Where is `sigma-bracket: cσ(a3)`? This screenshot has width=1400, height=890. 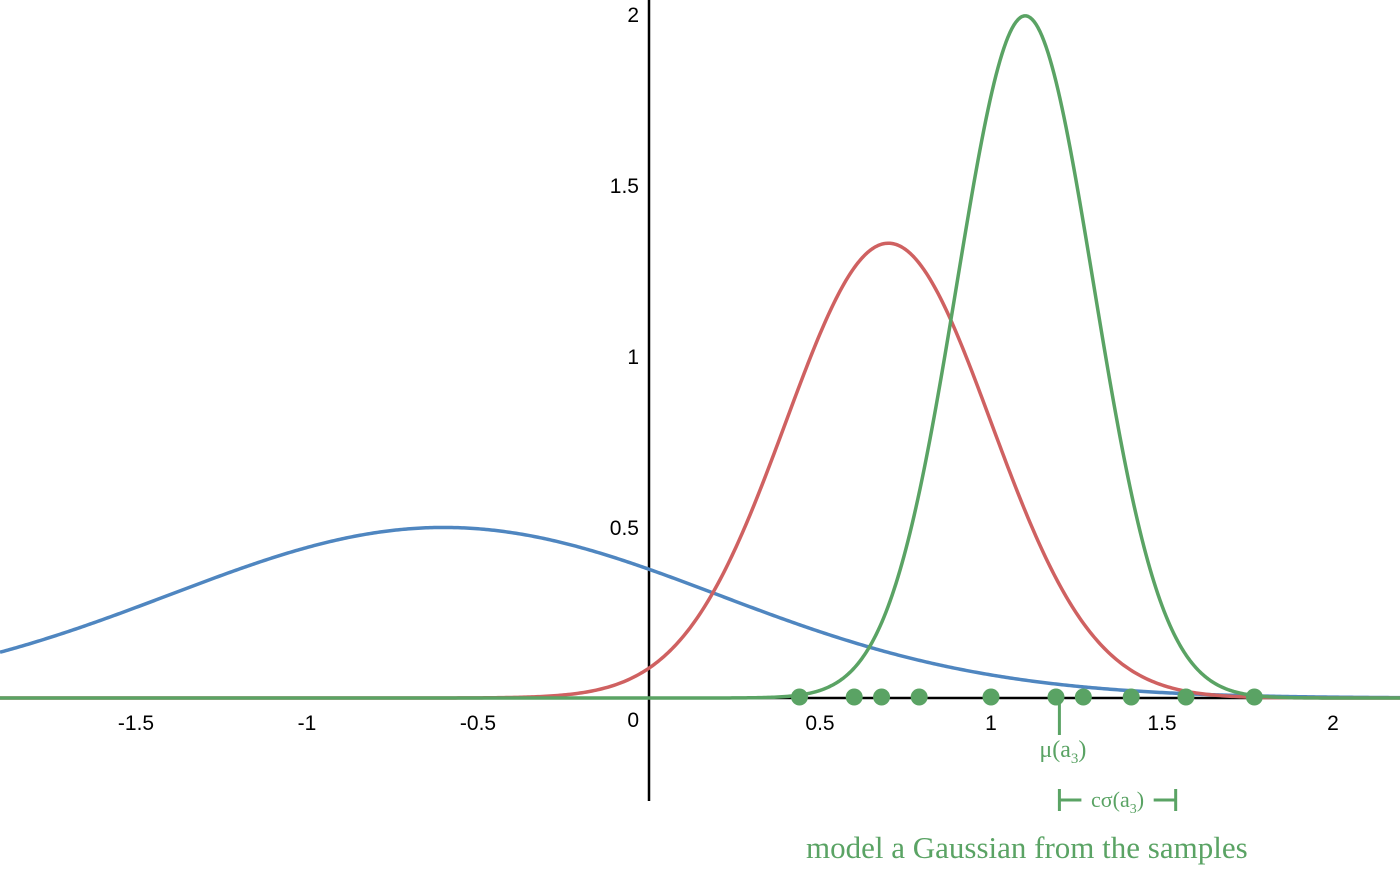 sigma-bracket: cσ(a3) is located at coordinates (1117, 802).